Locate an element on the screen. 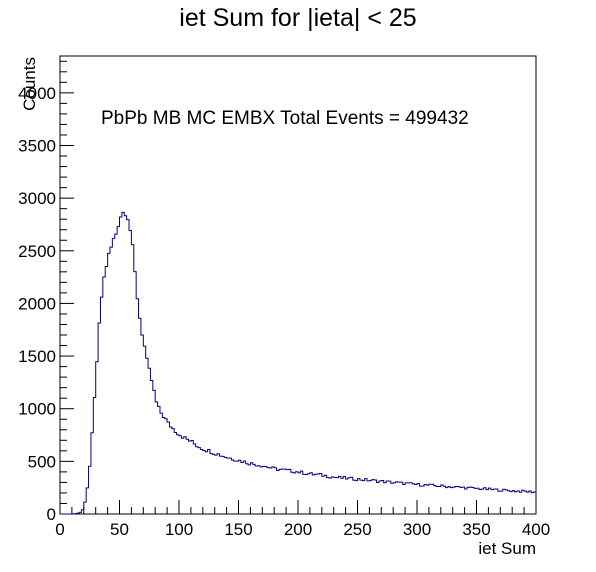 The image size is (596, 572). x-tick-label: 200 is located at coordinates (298, 529).